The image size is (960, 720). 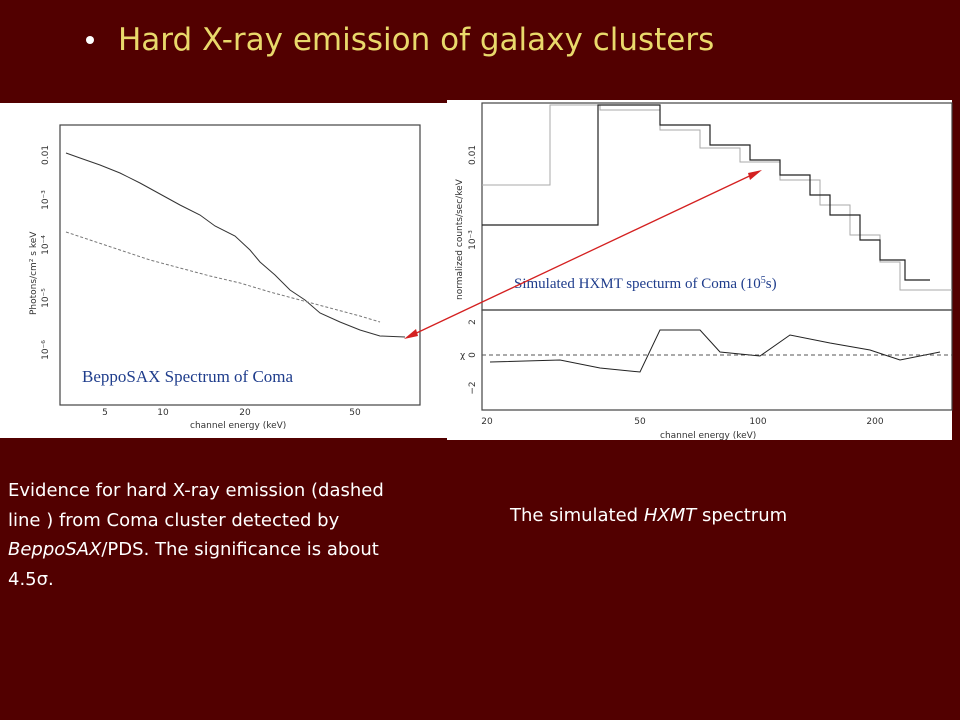 What do you see at coordinates (473, 322) in the screenshot?
I see `residual-tick: 2` at bounding box center [473, 322].